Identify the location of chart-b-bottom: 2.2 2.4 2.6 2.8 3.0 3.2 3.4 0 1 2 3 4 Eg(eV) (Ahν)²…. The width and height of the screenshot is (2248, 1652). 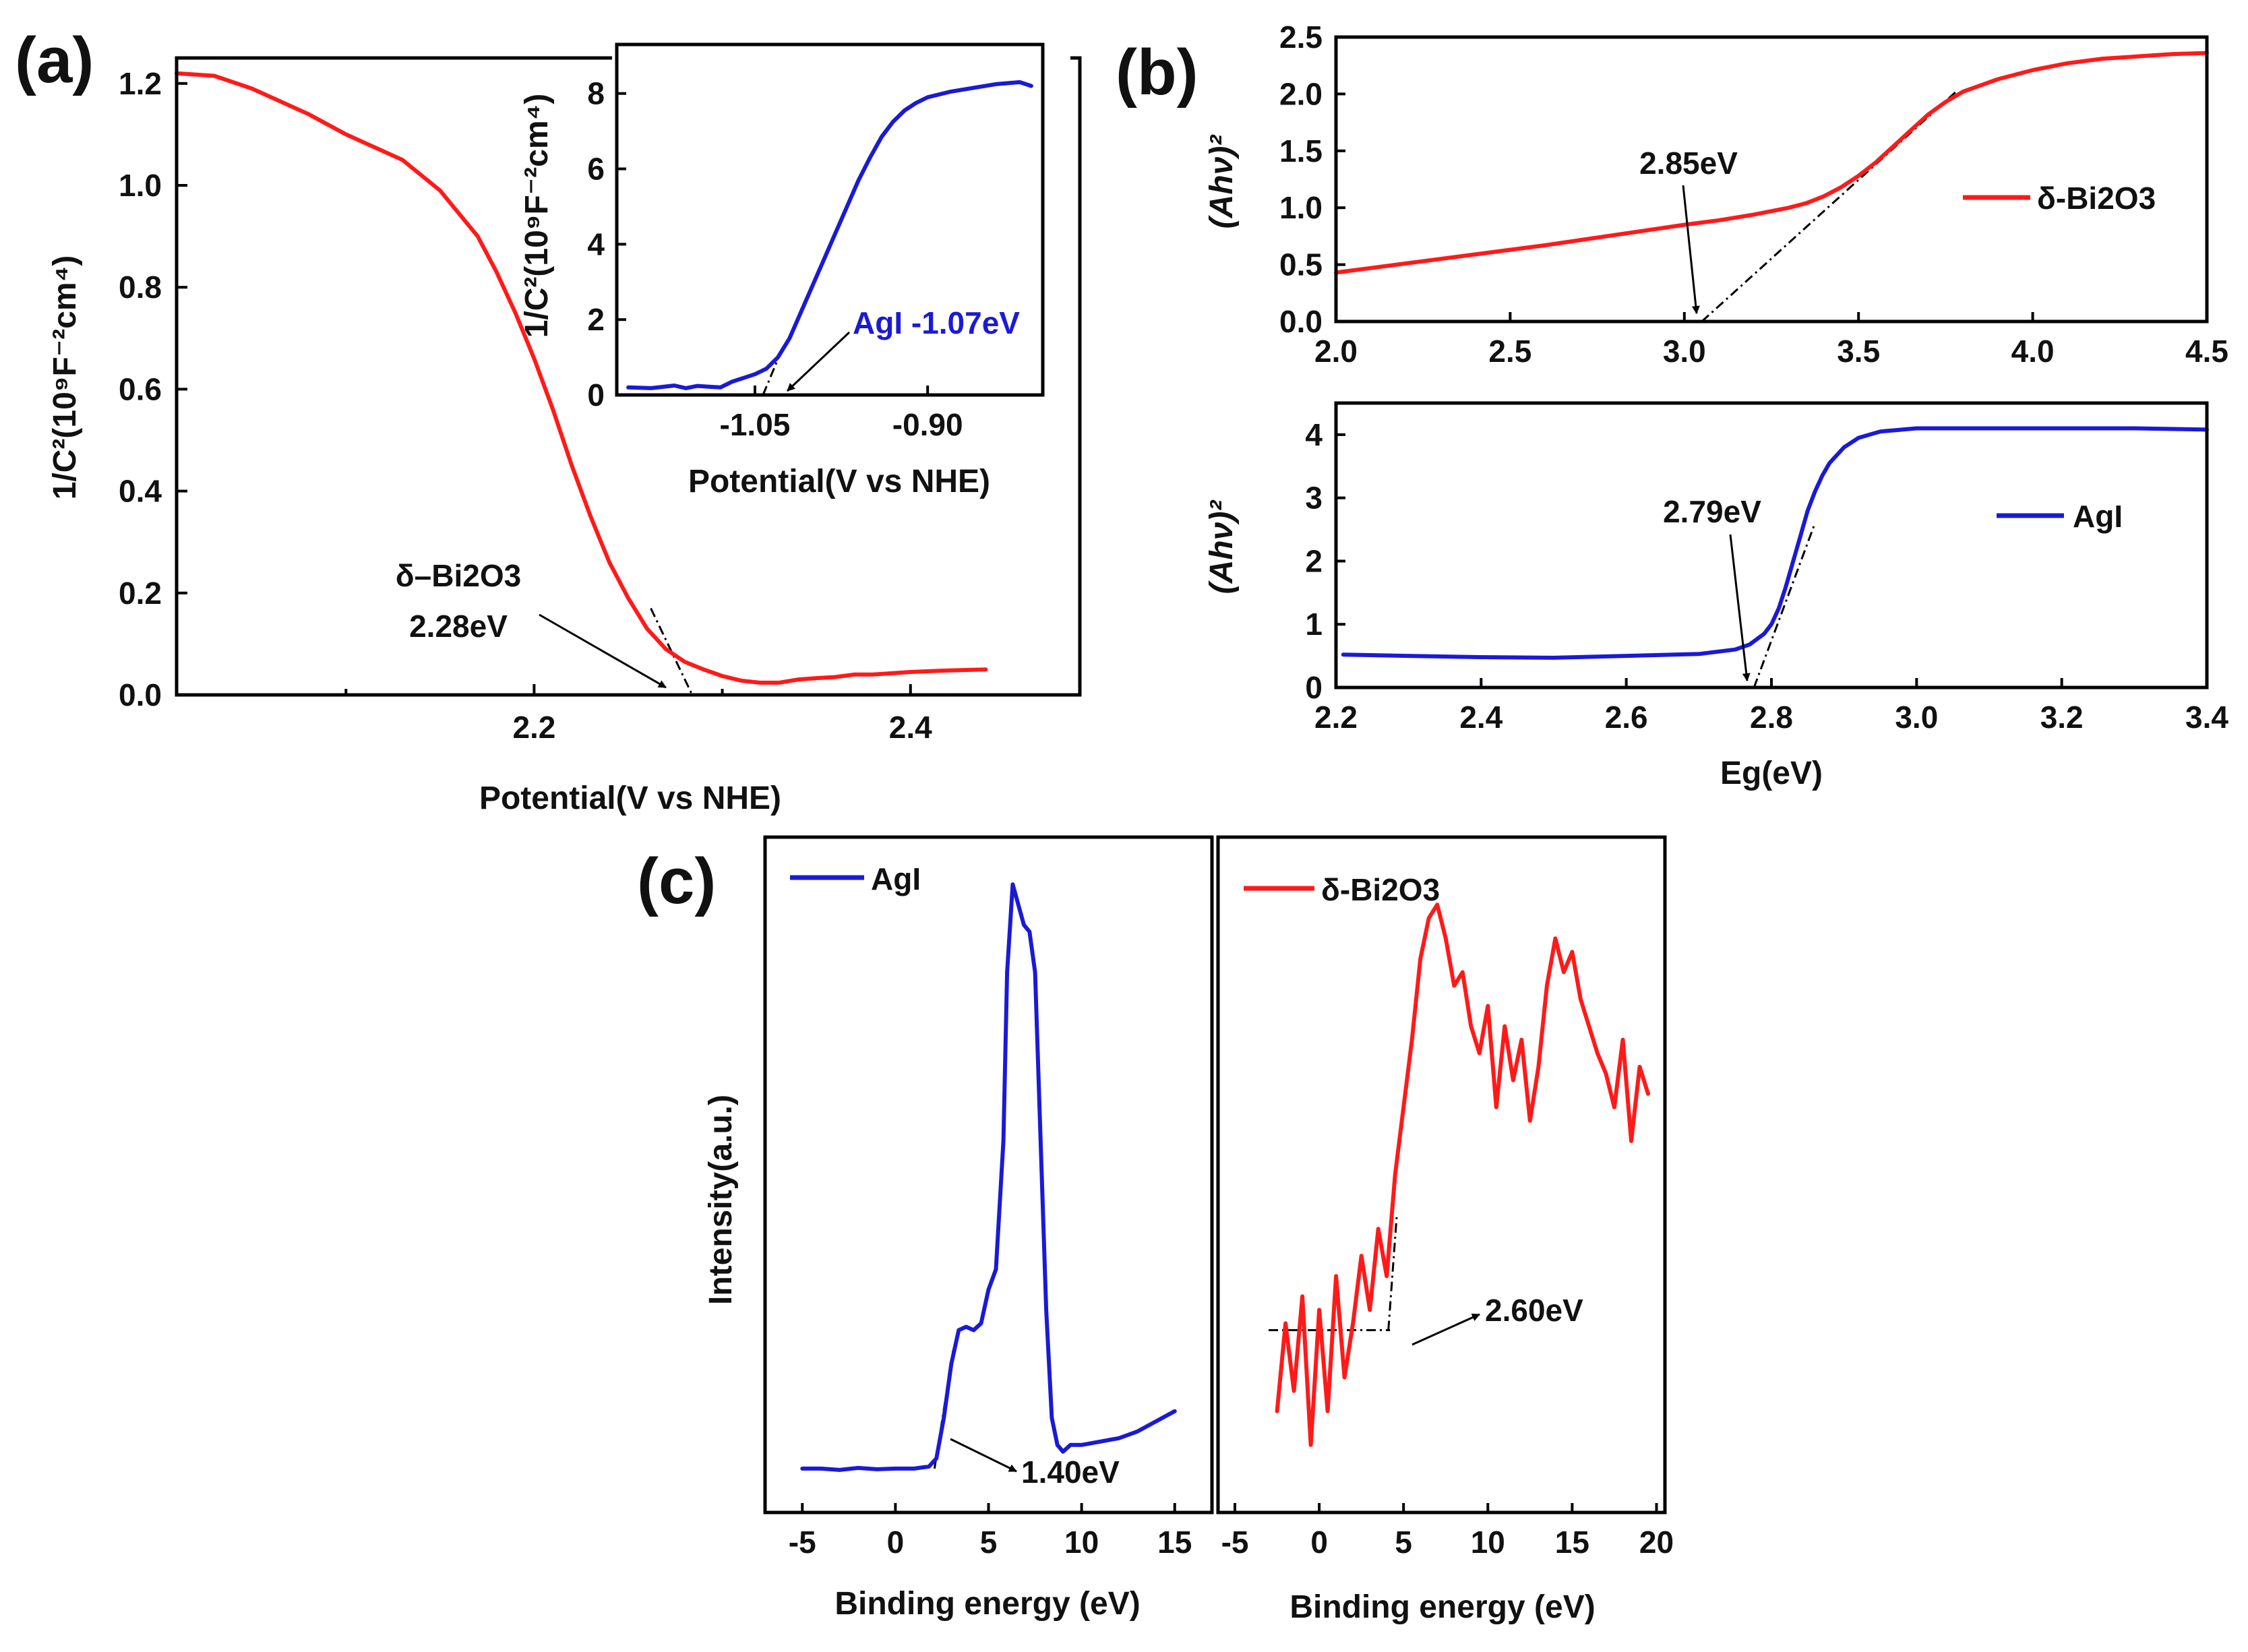
(1716, 596).